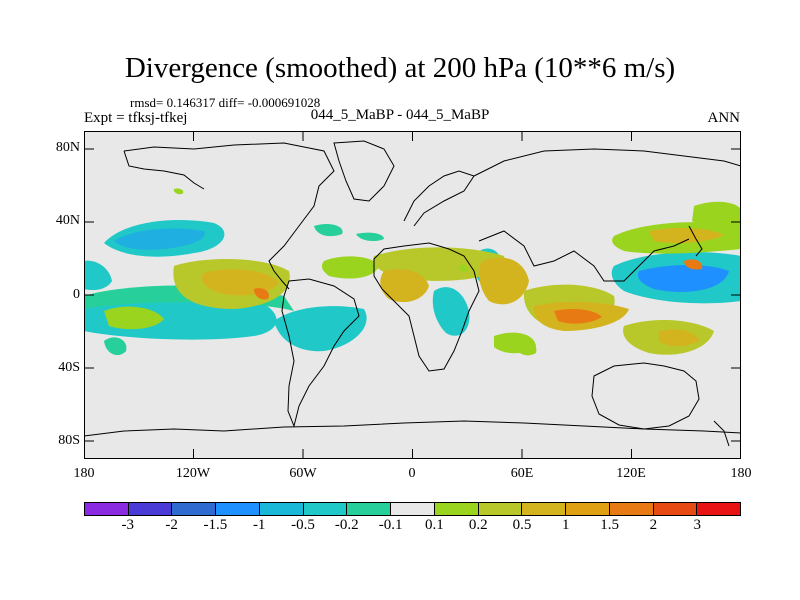 The image size is (800, 600). Describe the element at coordinates (631, 473) in the screenshot. I see `x-tick-label: 120E` at that location.